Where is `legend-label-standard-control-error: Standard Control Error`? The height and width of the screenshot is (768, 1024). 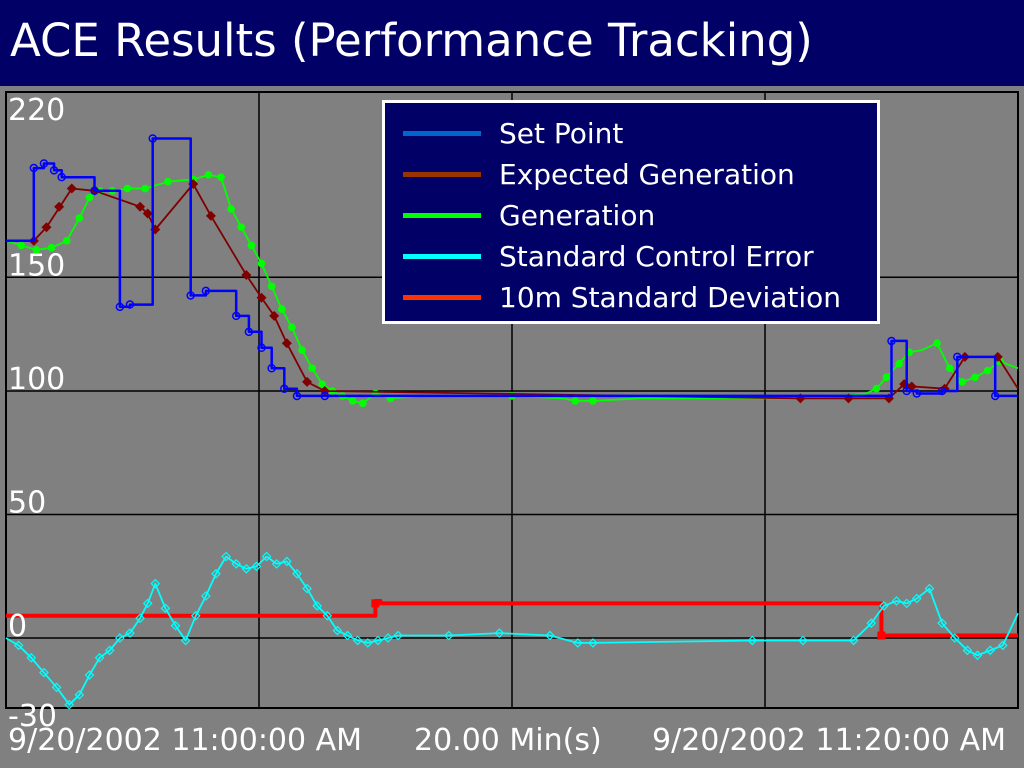 legend-label-standard-control-error: Standard Control Error is located at coordinates (656, 256).